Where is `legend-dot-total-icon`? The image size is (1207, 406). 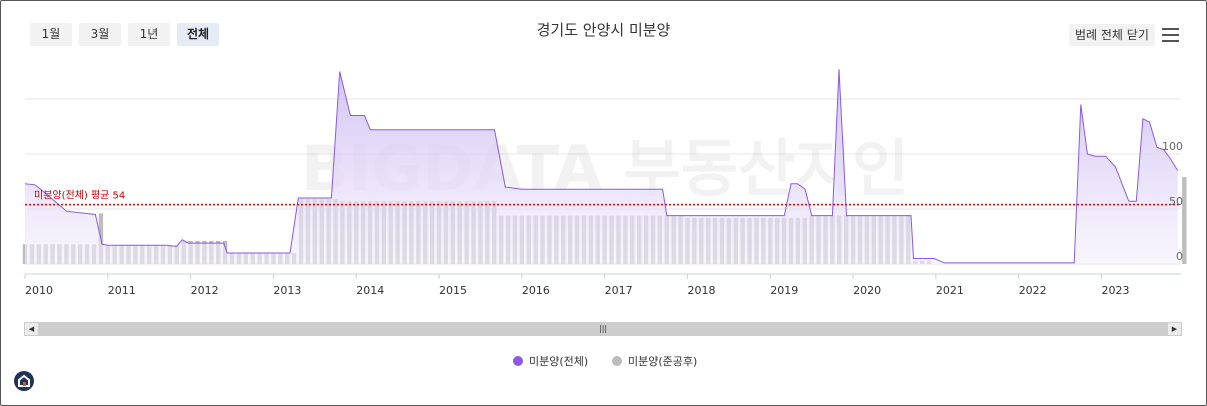
legend-dot-total-icon is located at coordinates (518, 361).